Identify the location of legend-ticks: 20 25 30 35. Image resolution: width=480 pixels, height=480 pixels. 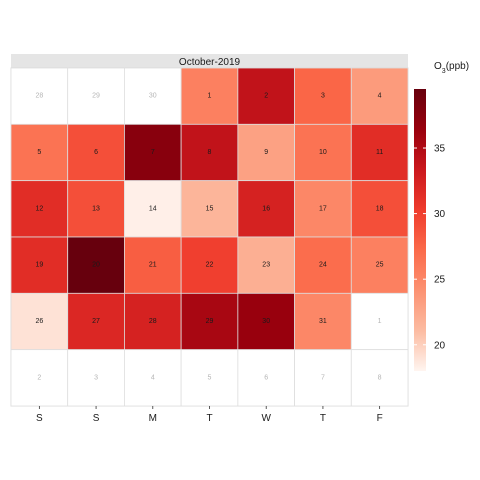
(430, 247).